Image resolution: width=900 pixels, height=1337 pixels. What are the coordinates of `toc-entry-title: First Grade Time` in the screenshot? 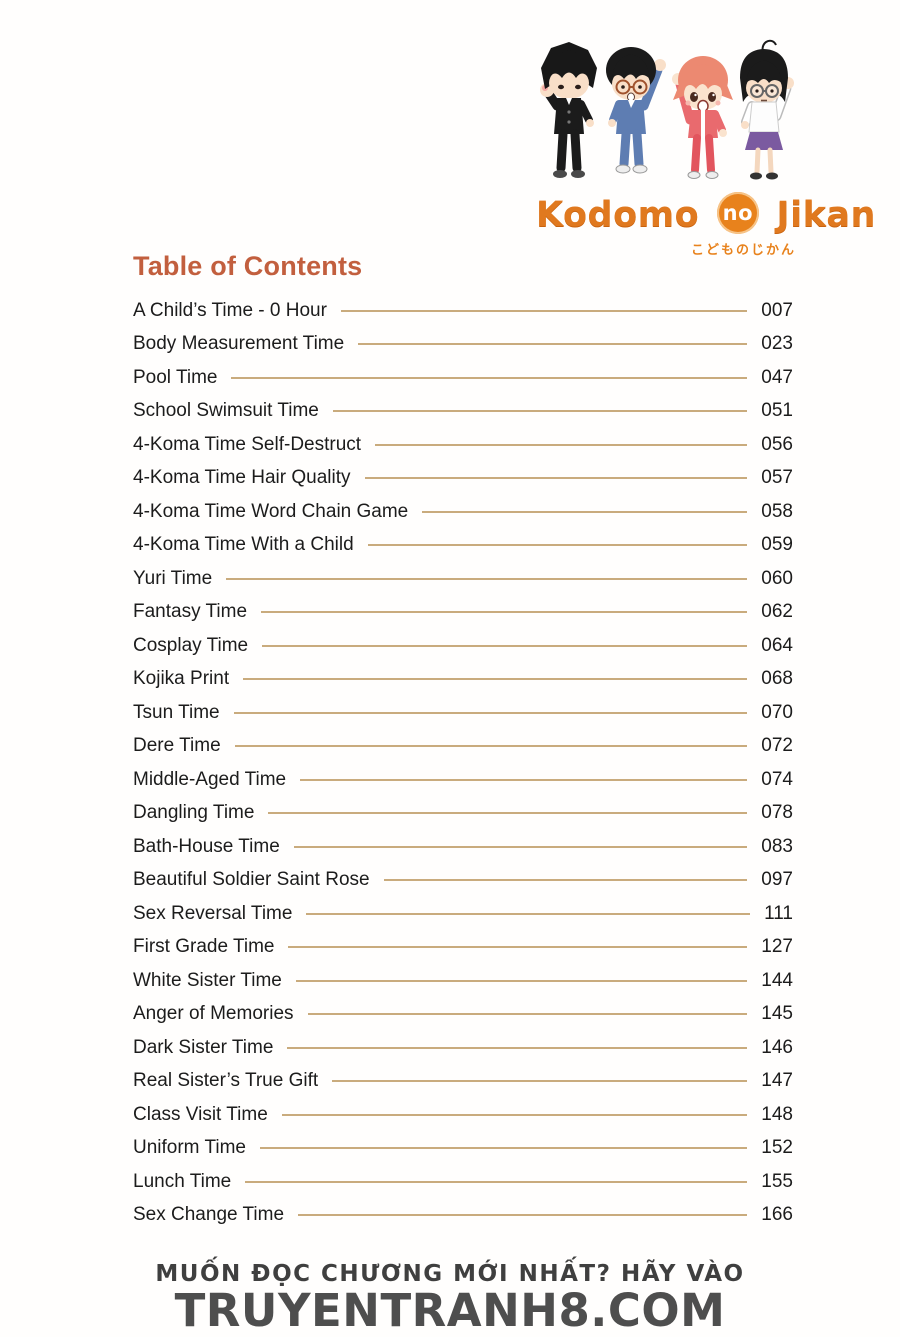 It's located at (204, 947).